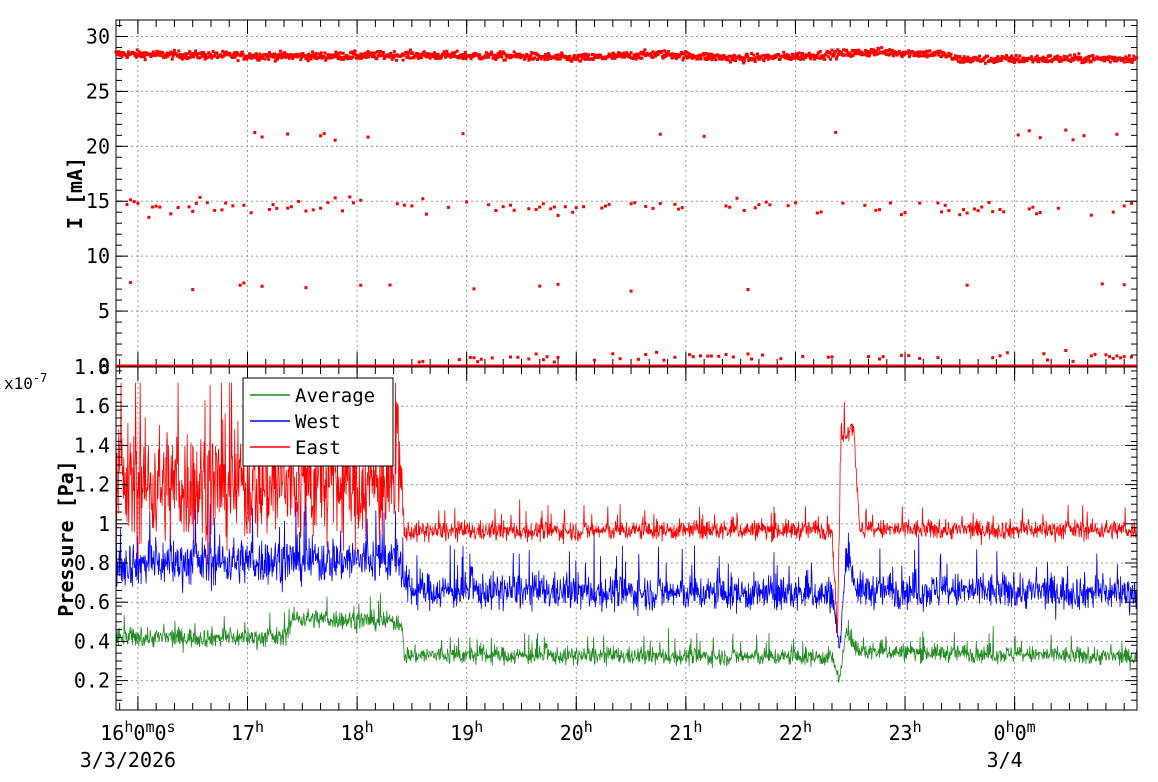  What do you see at coordinates (318, 422) in the screenshot?
I see `legend-label: West` at bounding box center [318, 422].